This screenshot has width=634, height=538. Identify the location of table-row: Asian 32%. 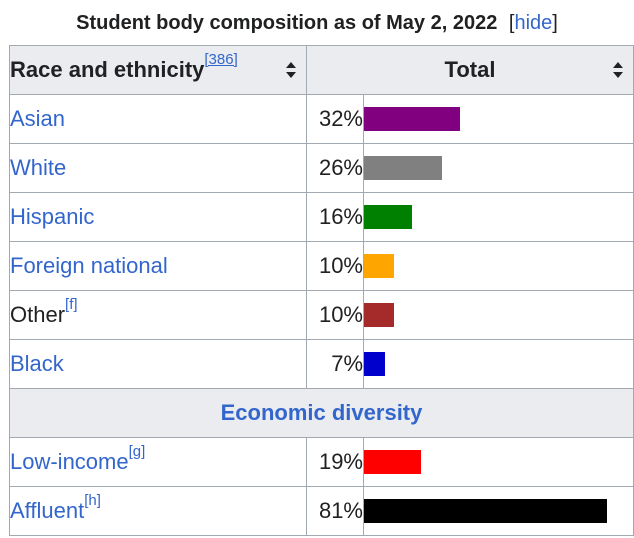
(321, 119).